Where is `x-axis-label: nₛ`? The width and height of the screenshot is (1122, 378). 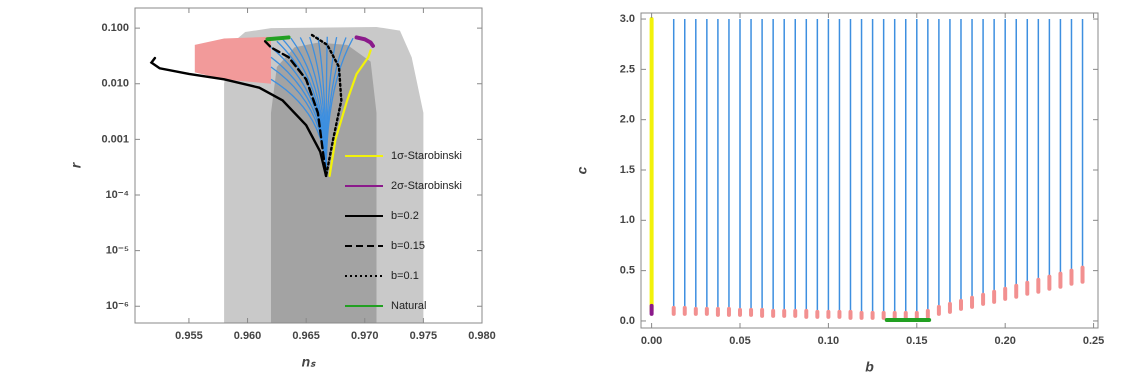
x-axis-label: nₛ is located at coordinates (309, 362).